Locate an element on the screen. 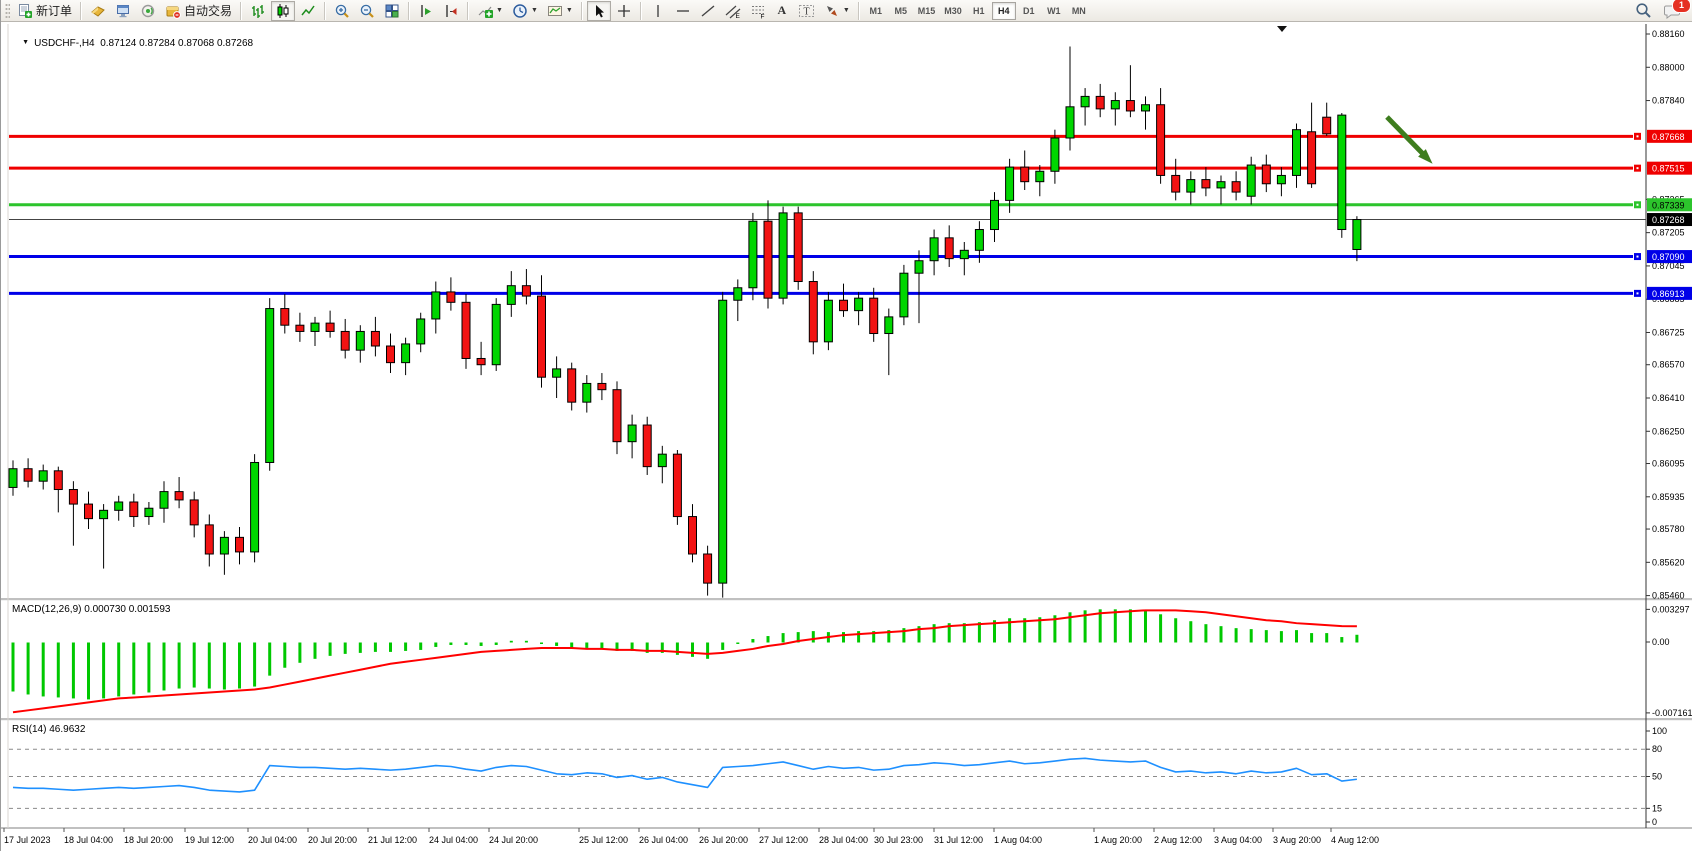 This screenshot has height=851, width=1692. candlestick-type-button is located at coordinates (283, 10).